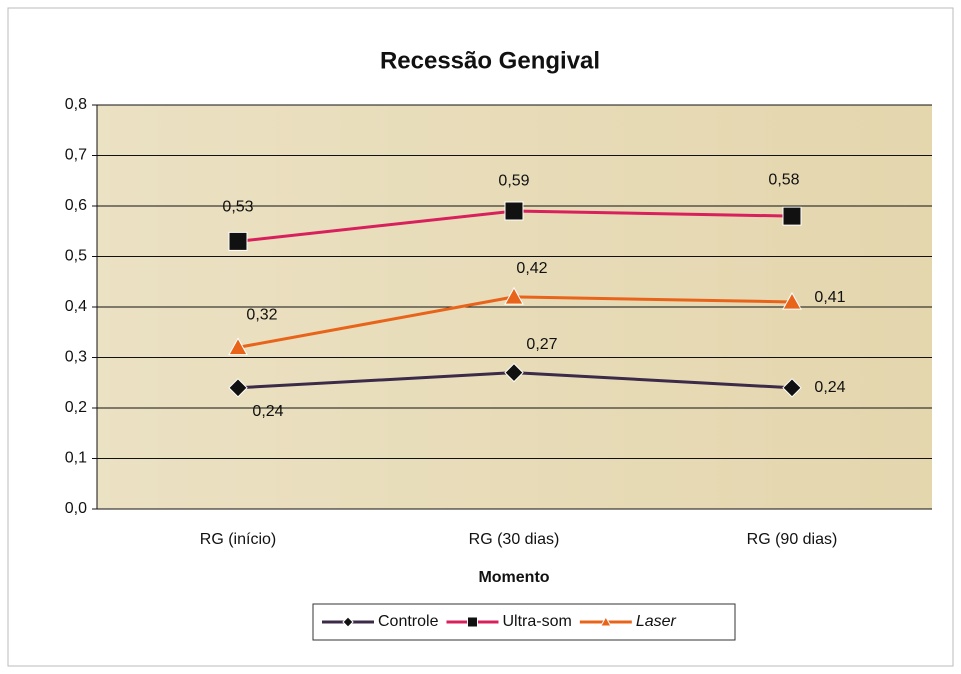 This screenshot has width=961, height=674. Describe the element at coordinates (237, 207) in the screenshot. I see `data-label: 0,53` at that location.